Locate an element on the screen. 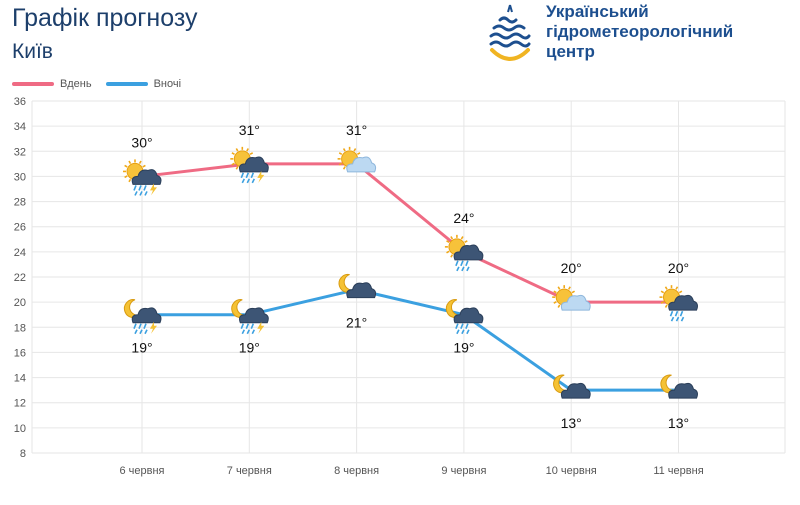 Image resolution: width=800 pixels, height=505 pixels. legend-label-day: Вдень is located at coordinates (76, 84).